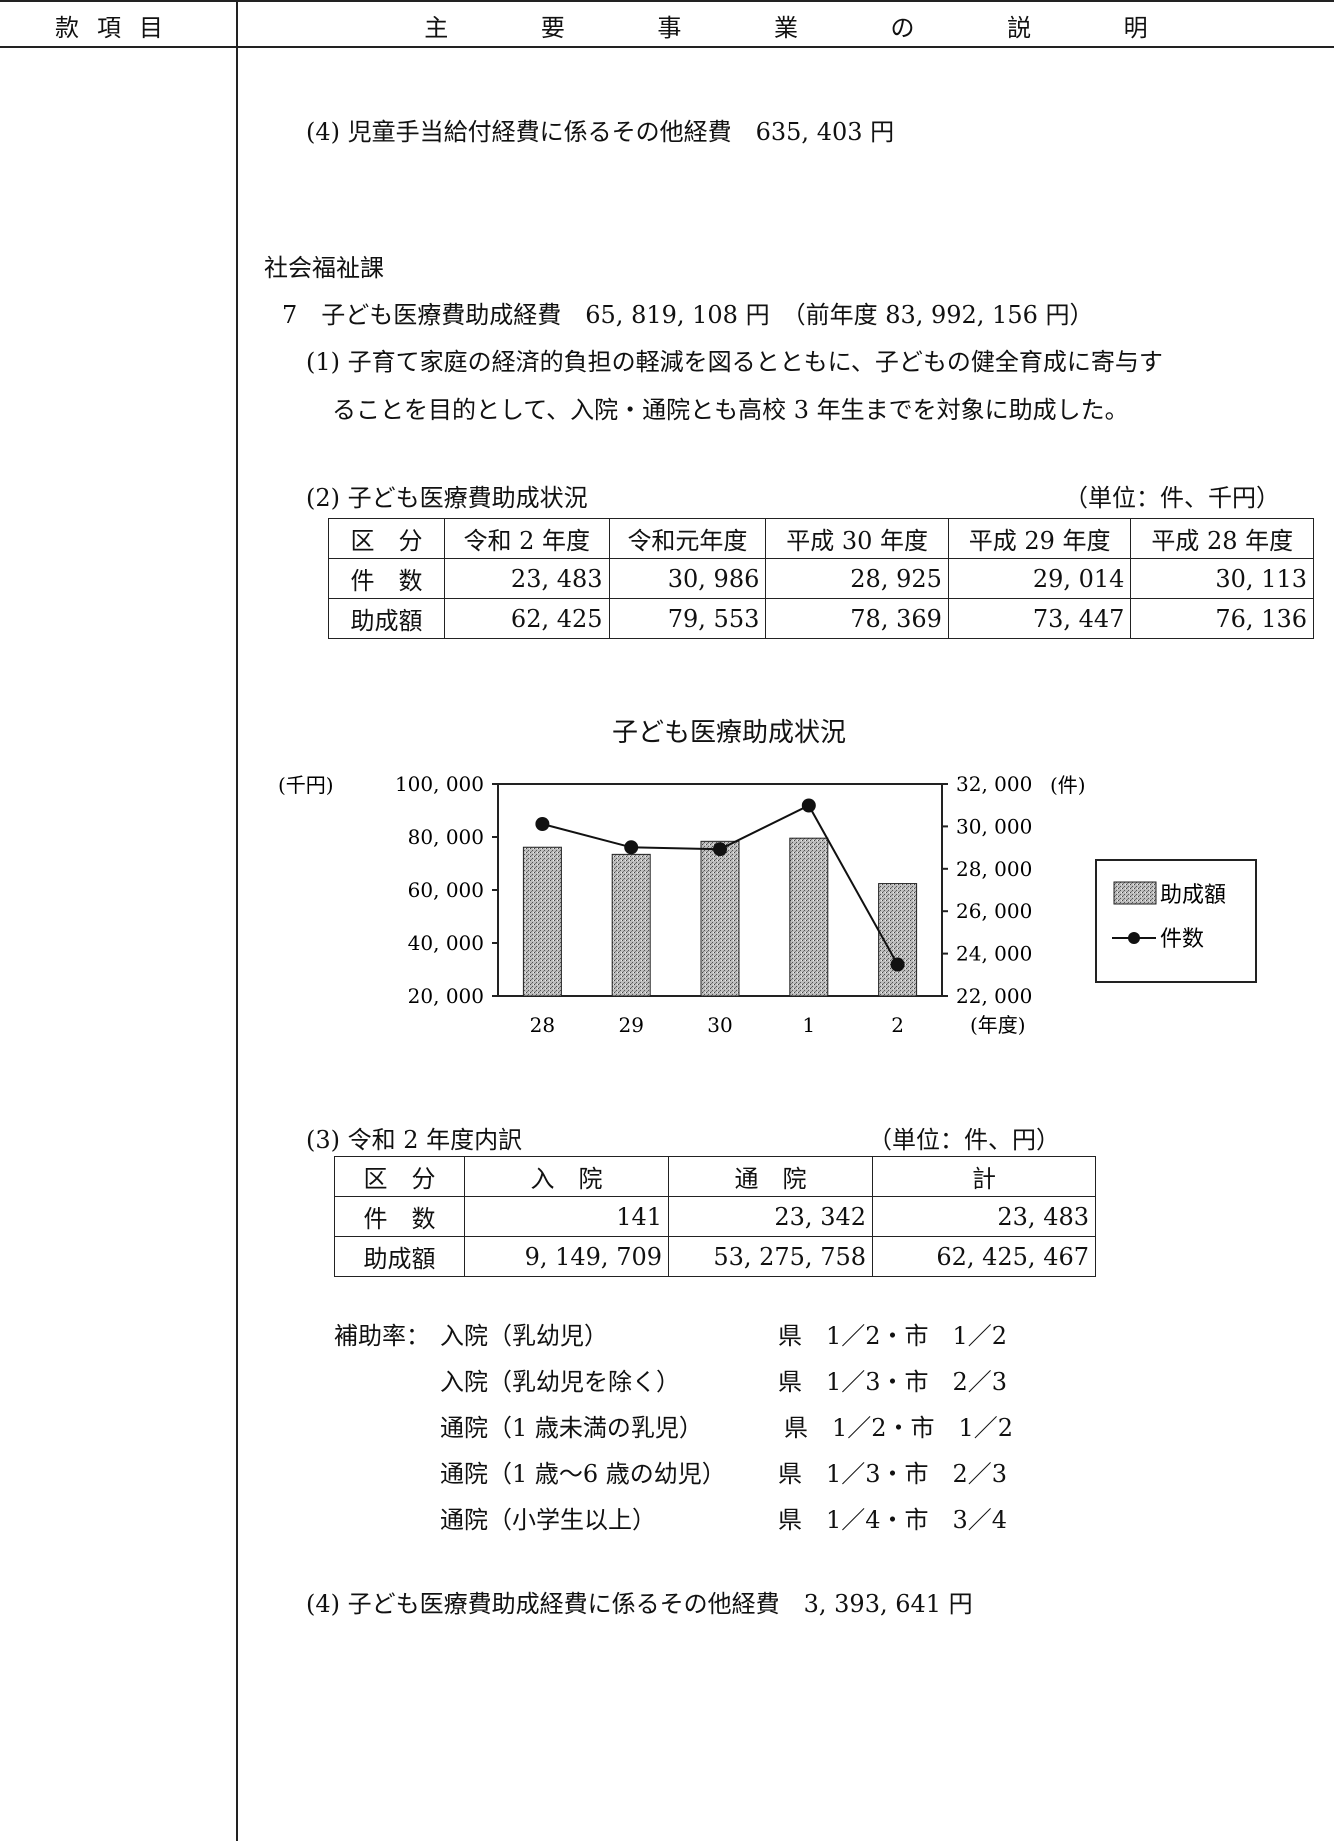 This screenshot has width=1334, height=1841. I want to click on table-header-row: 区 分 入 院 通 院 計, so click(715, 1176).